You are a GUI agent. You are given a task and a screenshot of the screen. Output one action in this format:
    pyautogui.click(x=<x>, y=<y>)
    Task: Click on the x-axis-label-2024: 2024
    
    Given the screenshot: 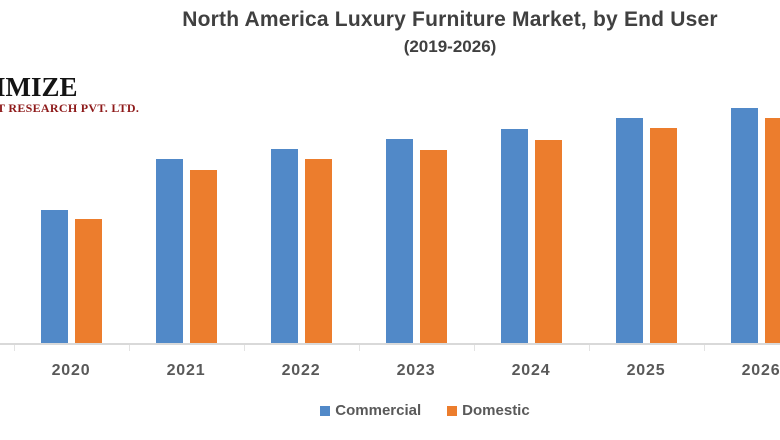 What is the action you would take?
    pyautogui.click(x=531, y=370)
    